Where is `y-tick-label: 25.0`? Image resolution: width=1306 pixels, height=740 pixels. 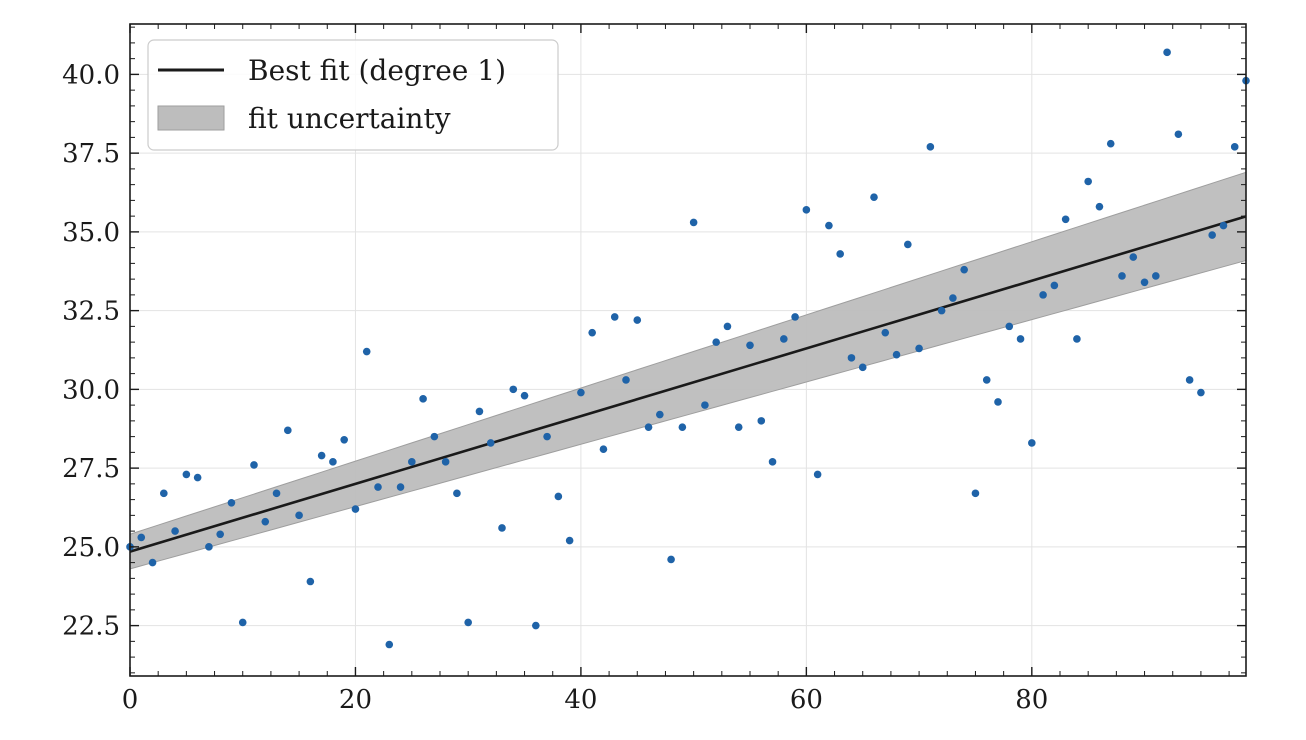 y-tick-label: 25.0 is located at coordinates (91, 548).